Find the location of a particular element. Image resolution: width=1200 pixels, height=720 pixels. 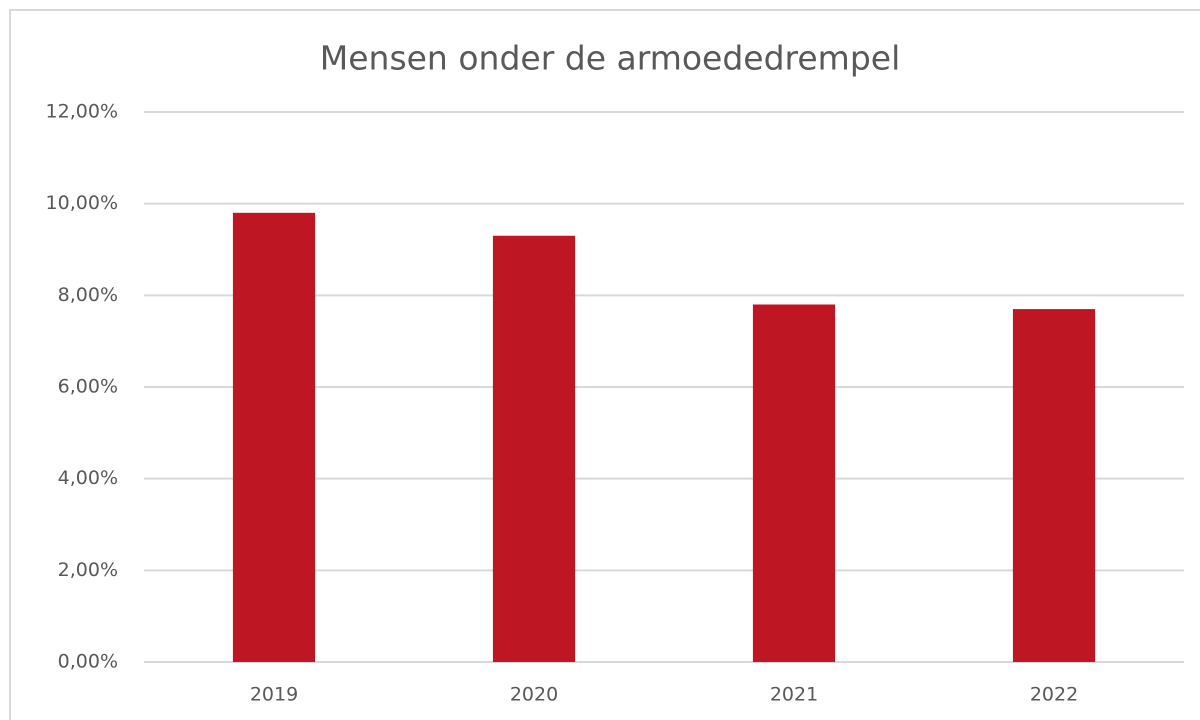

y-tick-label: 10,00% is located at coordinates (82, 203).